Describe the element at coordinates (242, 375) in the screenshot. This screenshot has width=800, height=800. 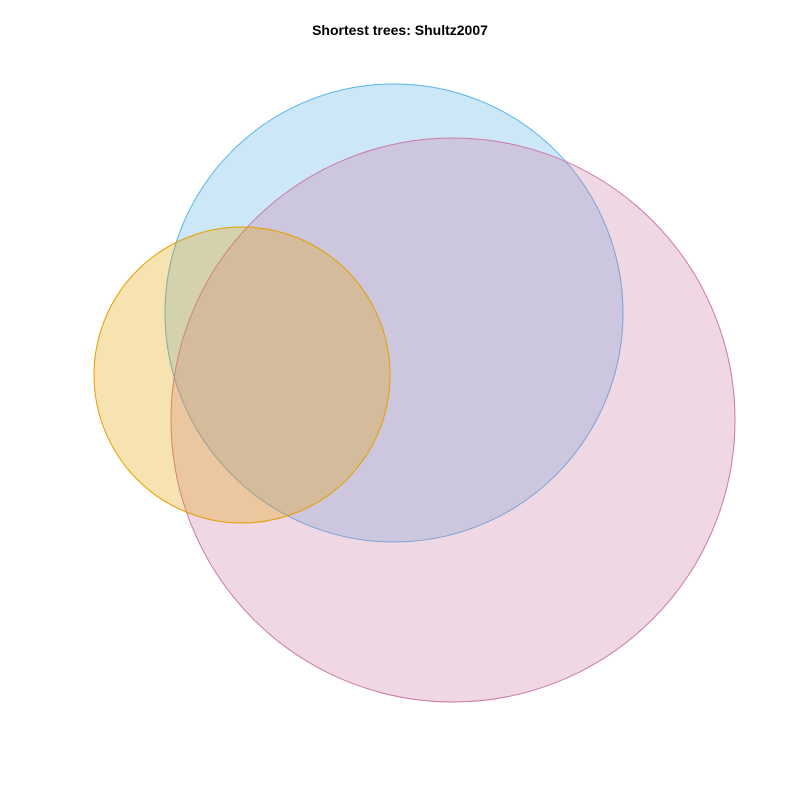
I see `set-circle-orange` at that location.